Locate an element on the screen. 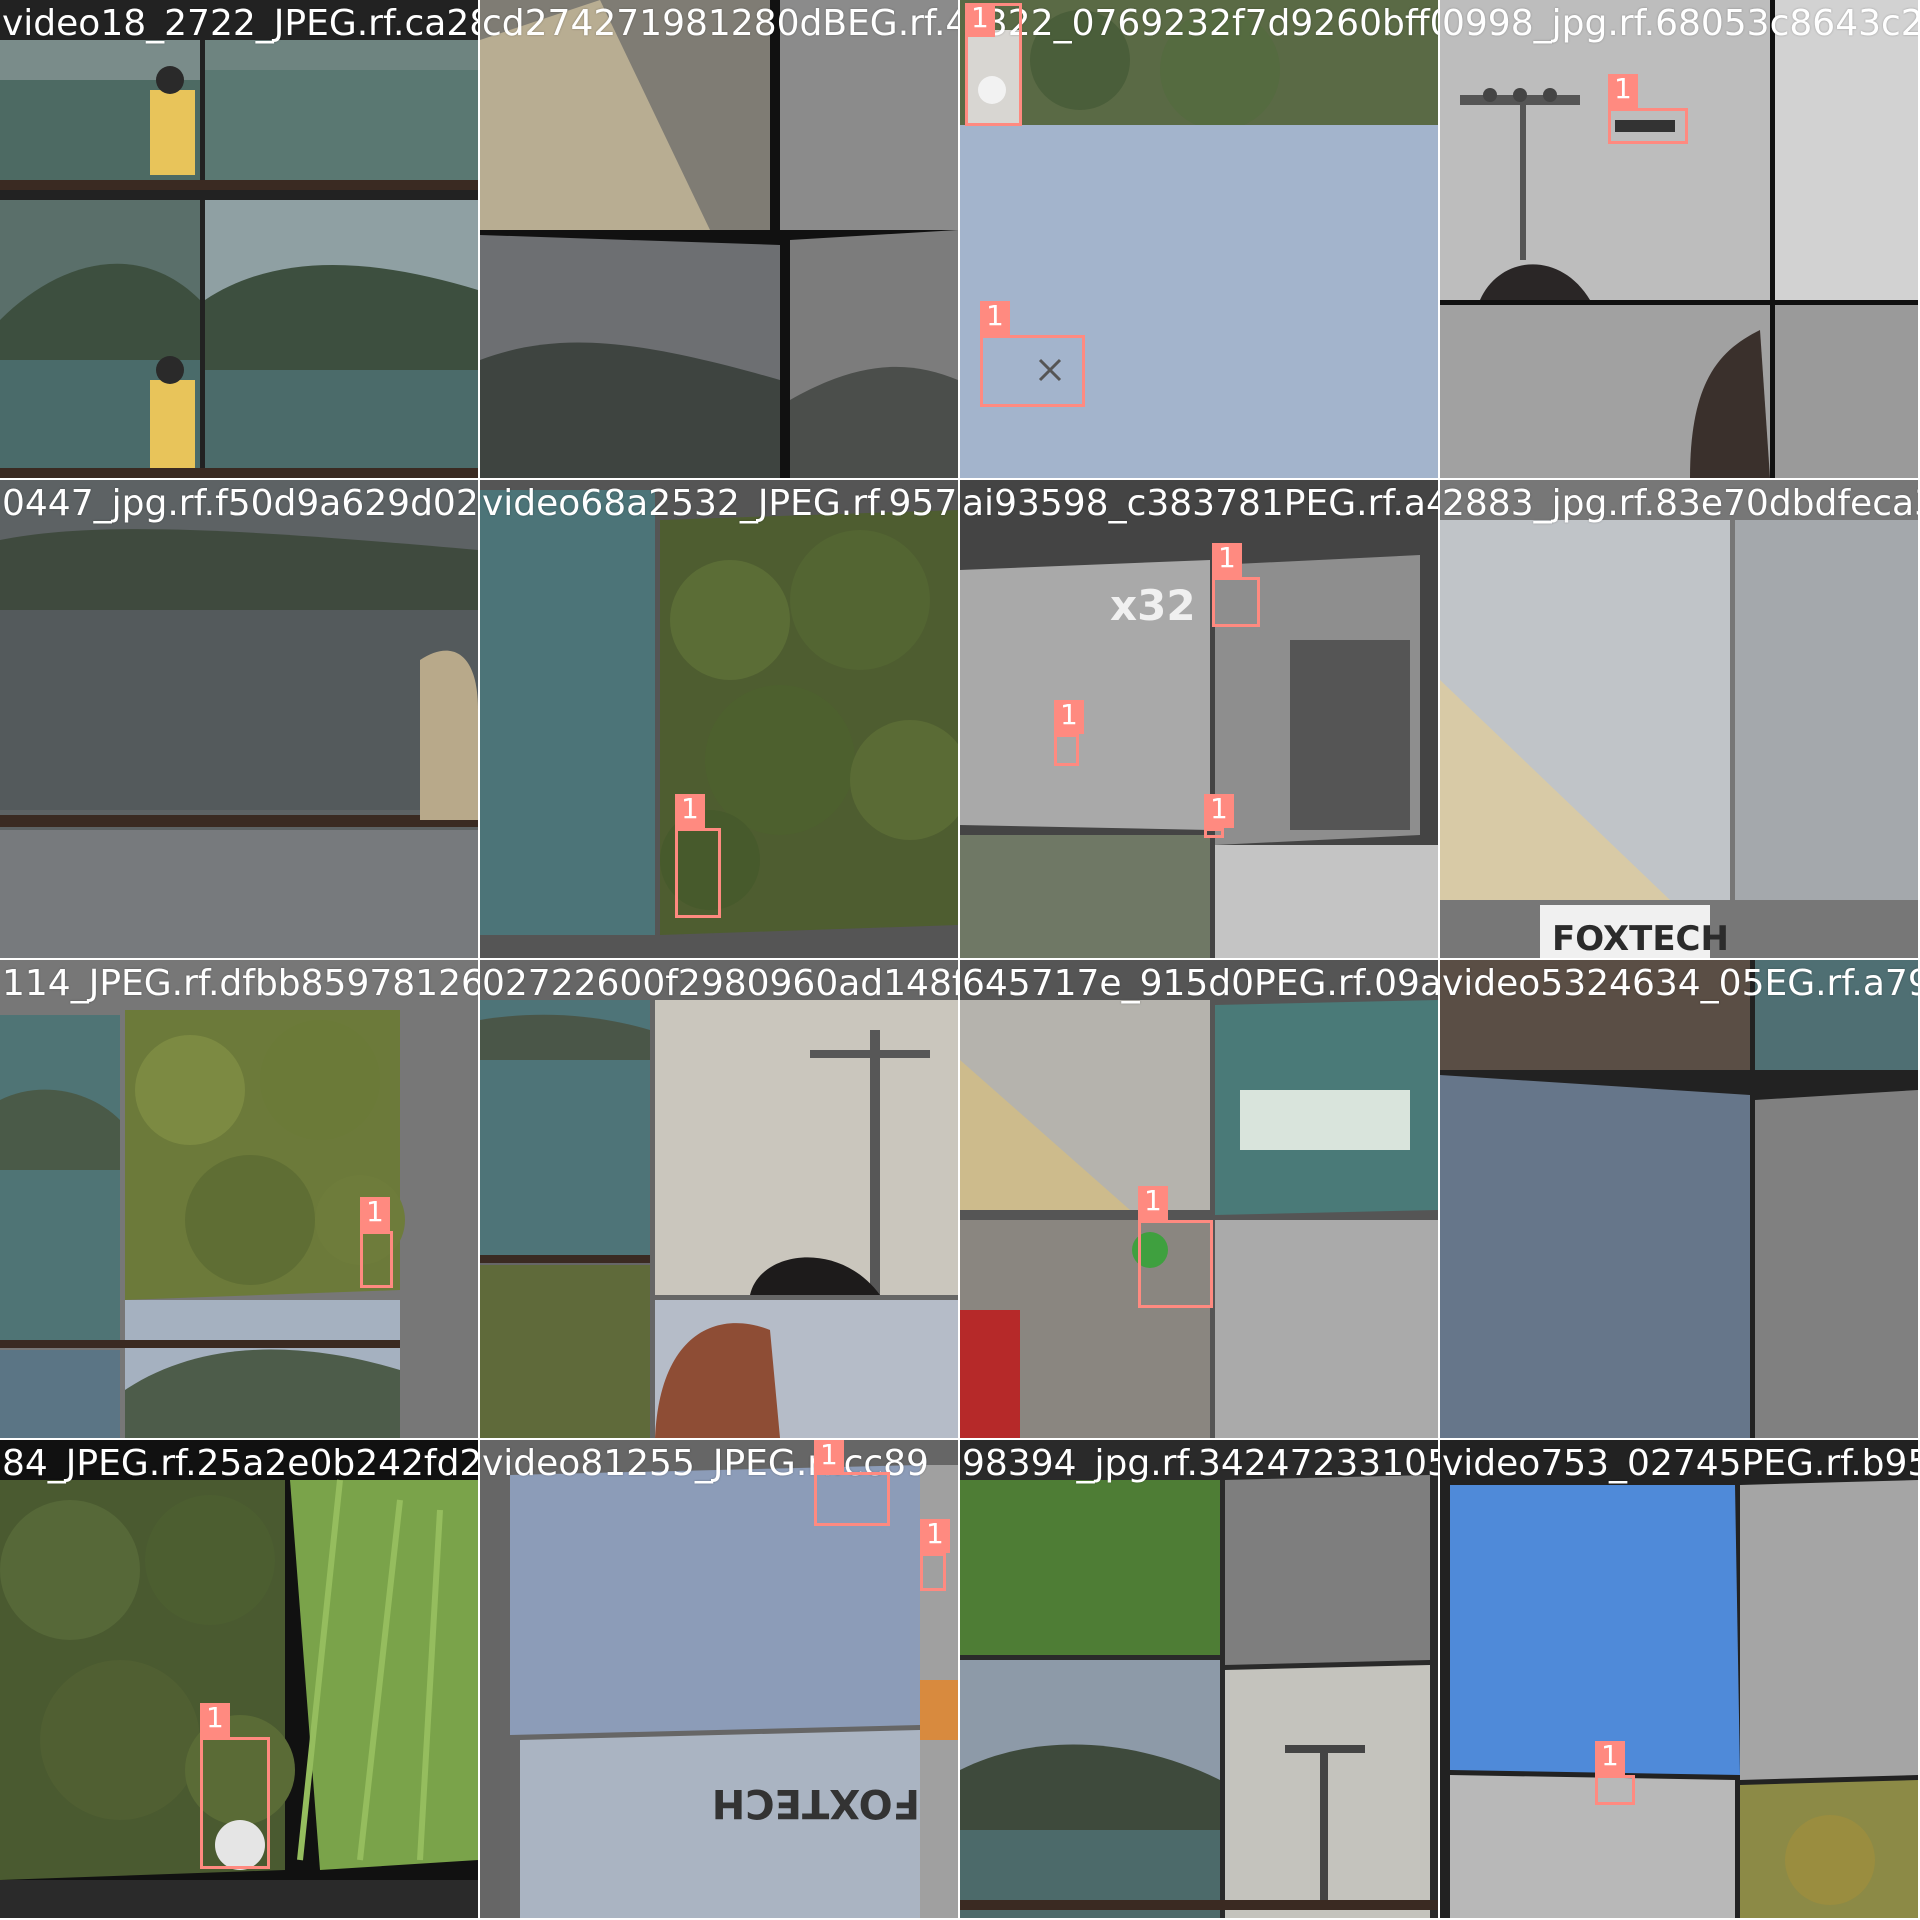 This screenshot has height=1920, width=1920. tile-filename-label: 1322_0769232f7d9260bff09549 is located at coordinates (1200, 23).